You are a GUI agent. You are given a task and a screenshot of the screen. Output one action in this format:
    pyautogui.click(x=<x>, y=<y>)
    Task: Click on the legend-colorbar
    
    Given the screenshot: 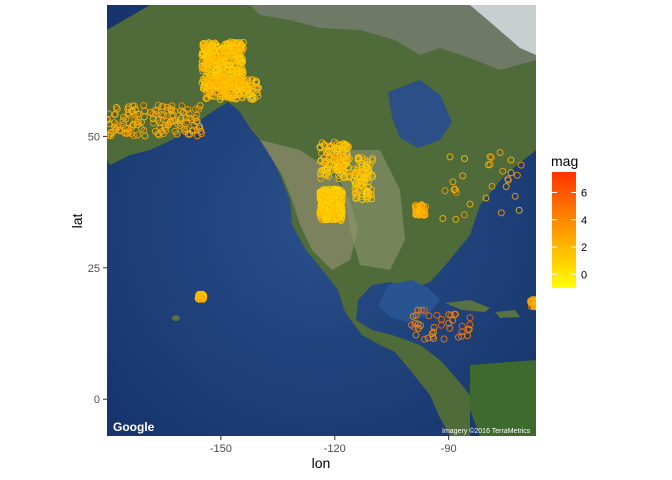 What is the action you would take?
    pyautogui.click(x=564, y=230)
    